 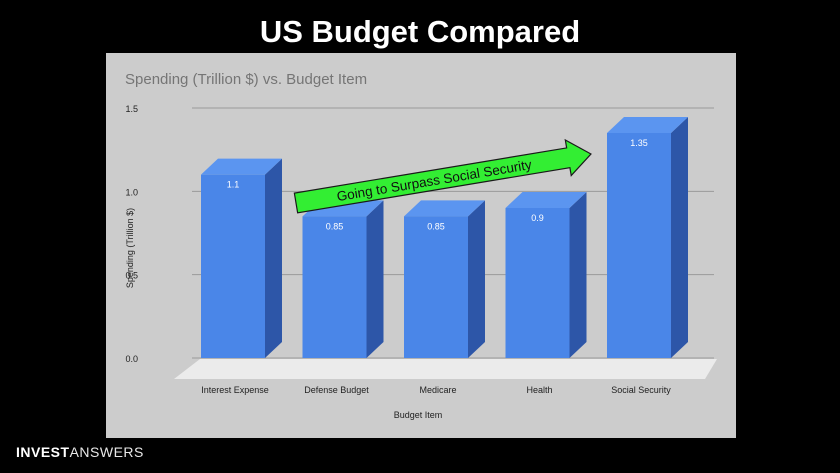 What do you see at coordinates (641, 390) in the screenshot?
I see `x-tick-label: Social Security` at bounding box center [641, 390].